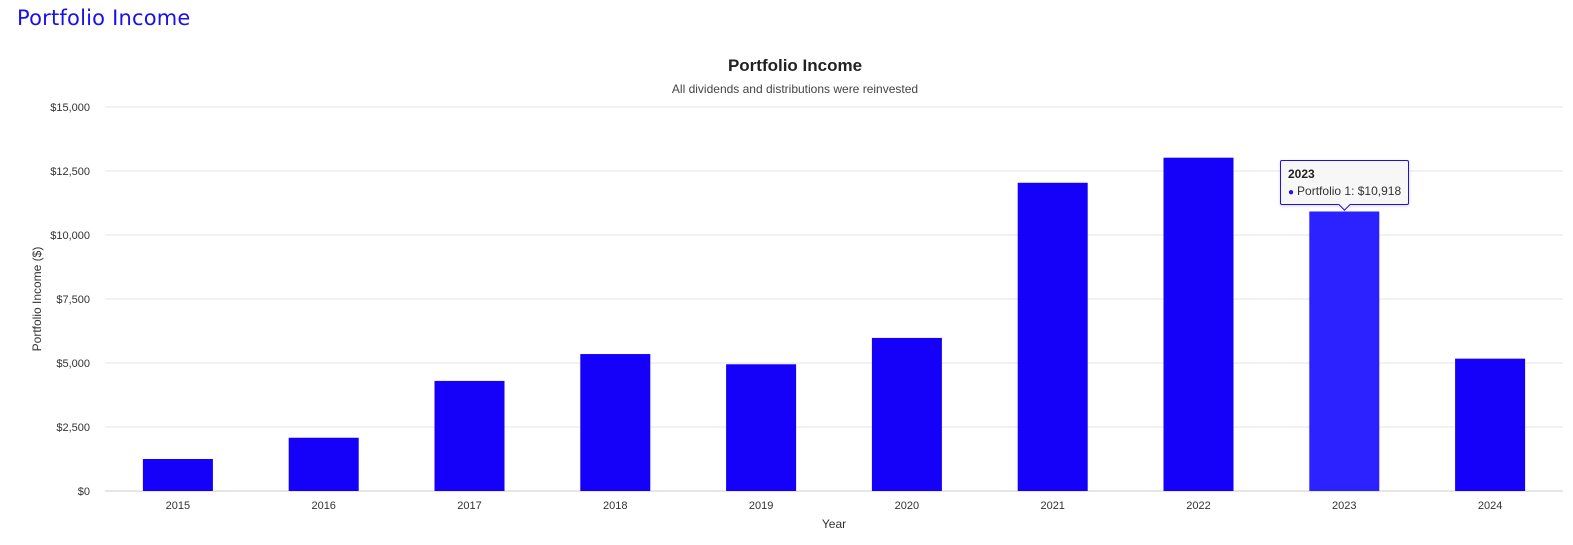 The height and width of the screenshot is (545, 1573). What do you see at coordinates (615, 422) in the screenshot?
I see `bar-2018` at bounding box center [615, 422].